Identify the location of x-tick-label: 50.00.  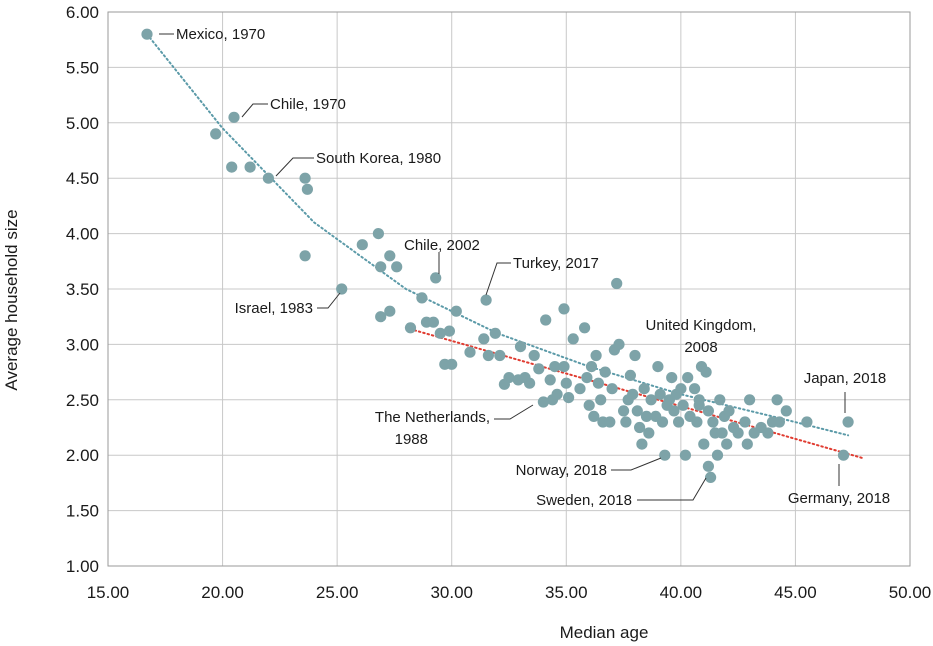
(910, 592).